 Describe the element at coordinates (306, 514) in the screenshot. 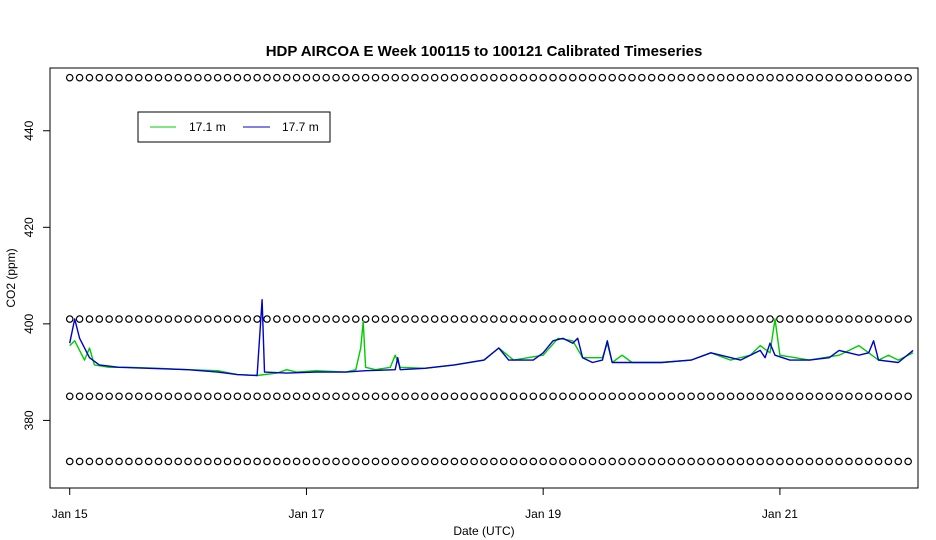

I see `x-tick-label: Jan 17` at that location.